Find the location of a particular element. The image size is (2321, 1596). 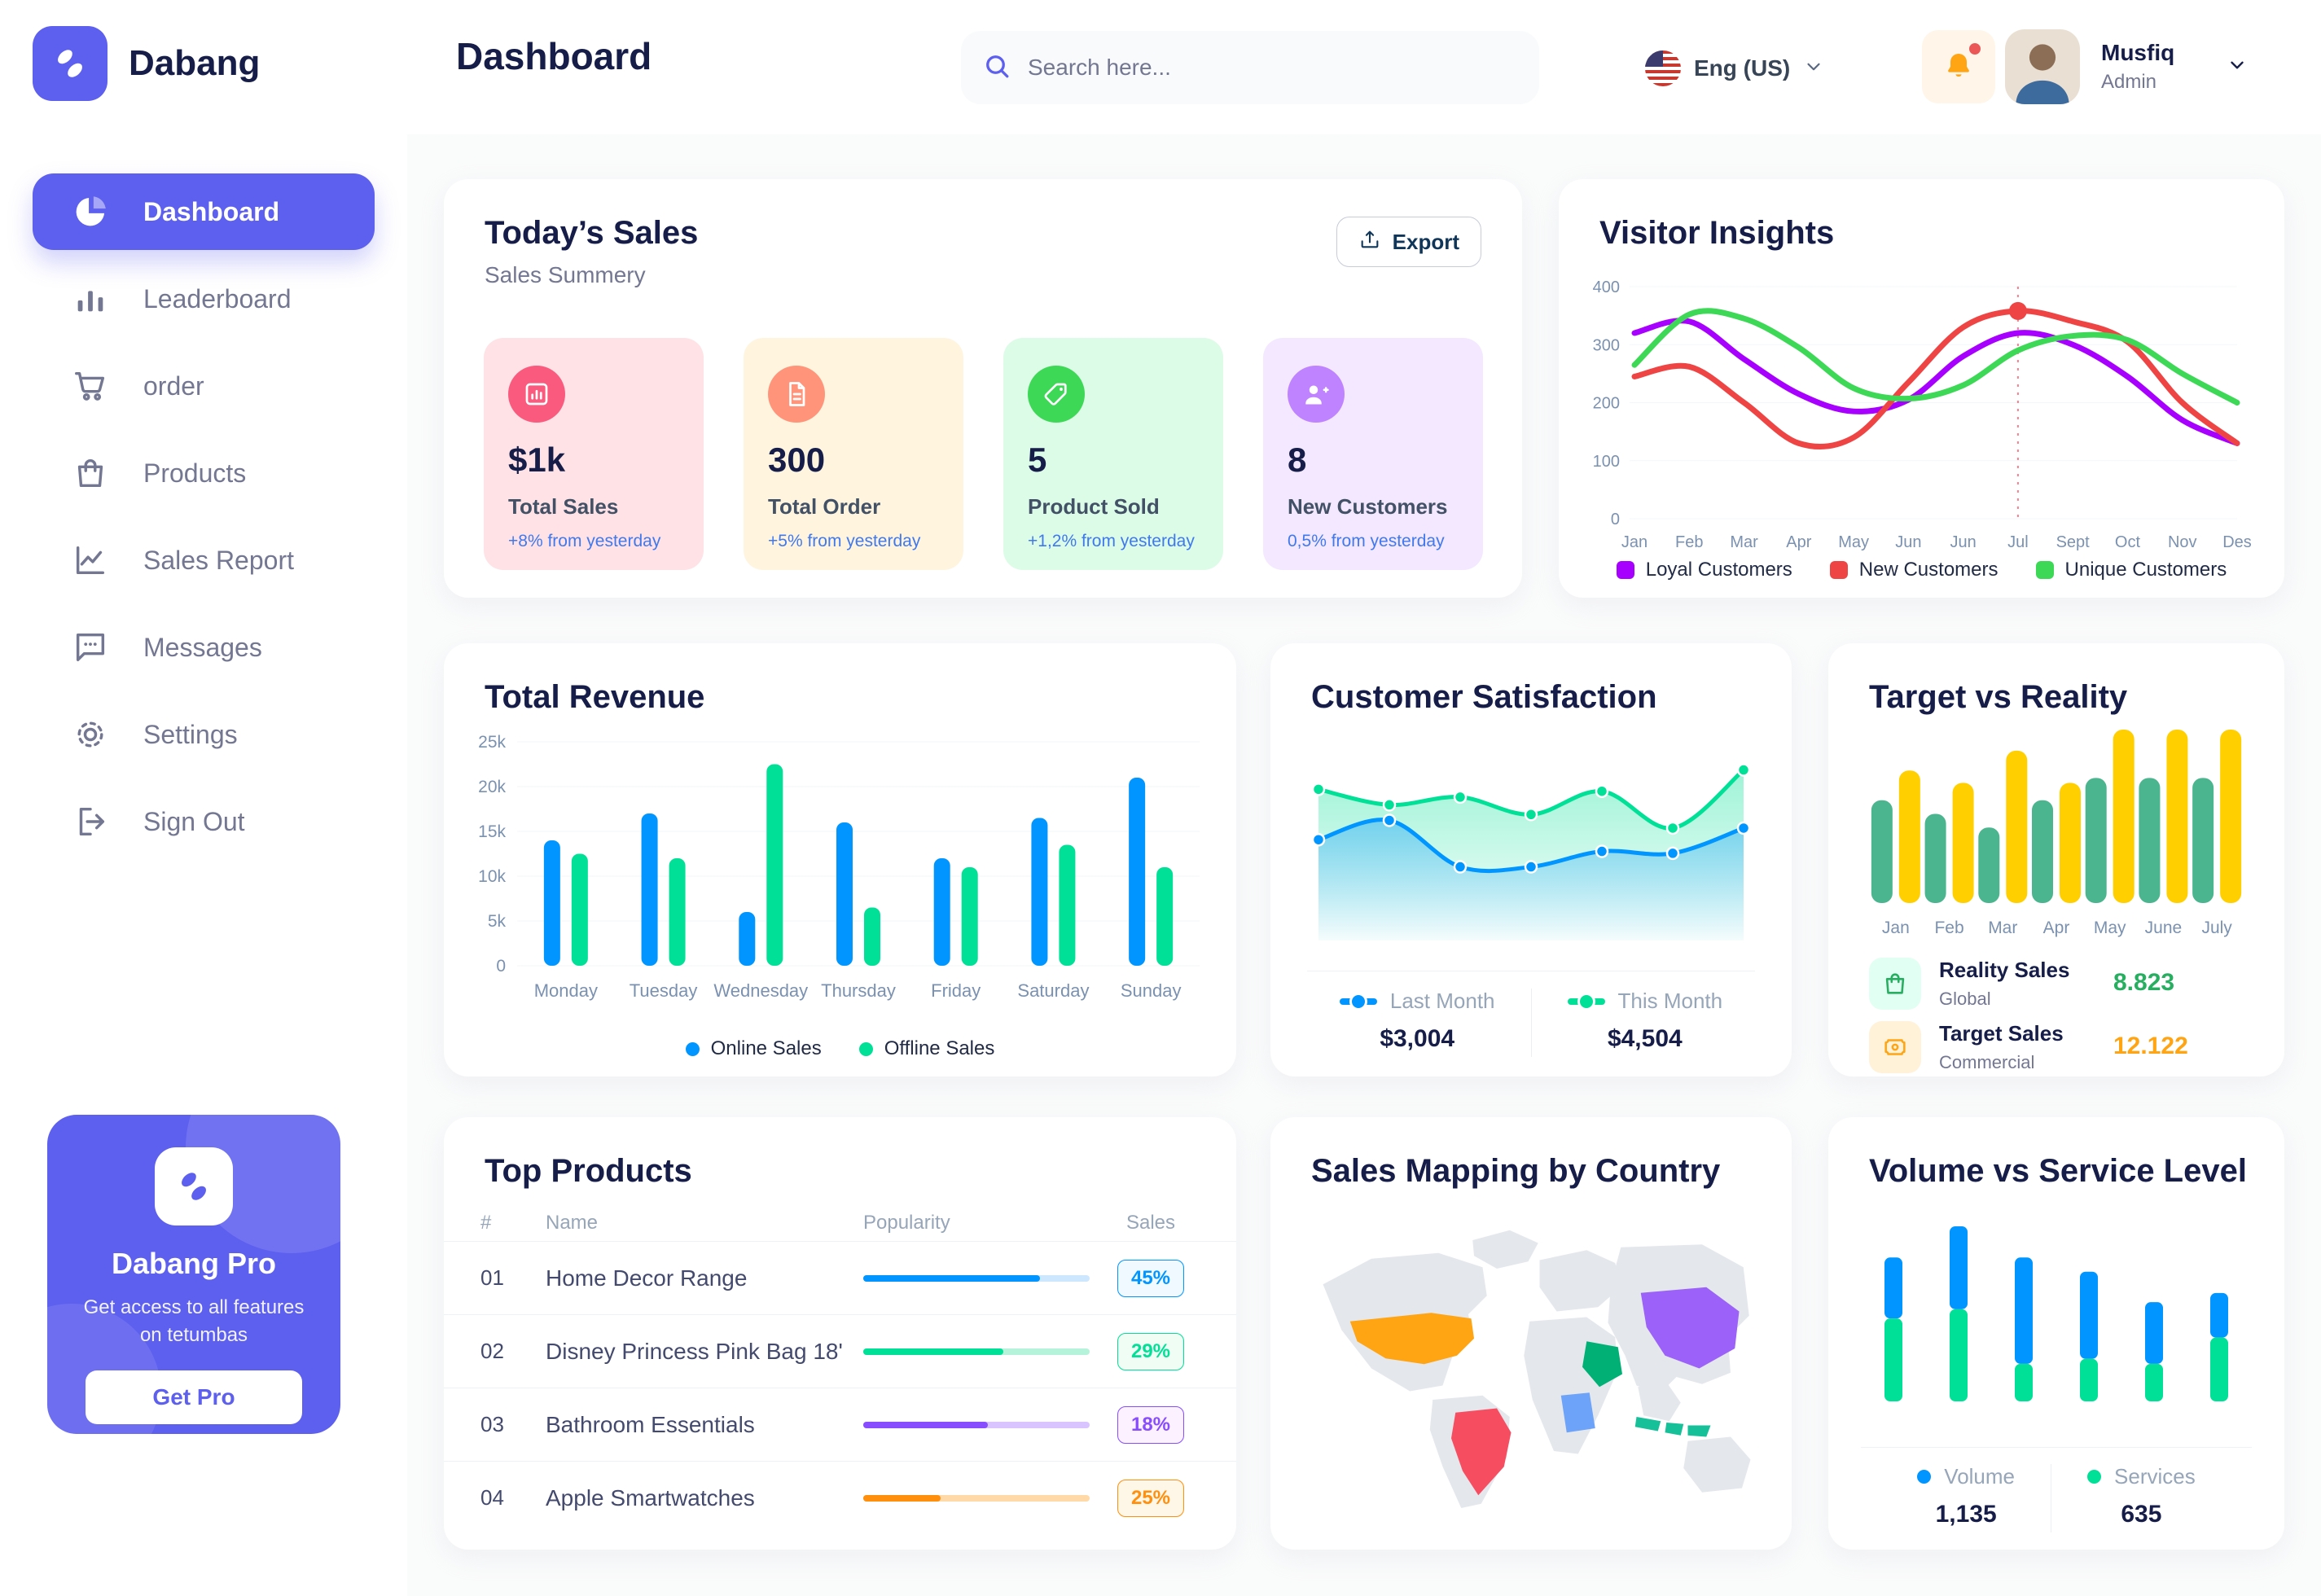

legend-item: Online Sales is located at coordinates (753, 1048).